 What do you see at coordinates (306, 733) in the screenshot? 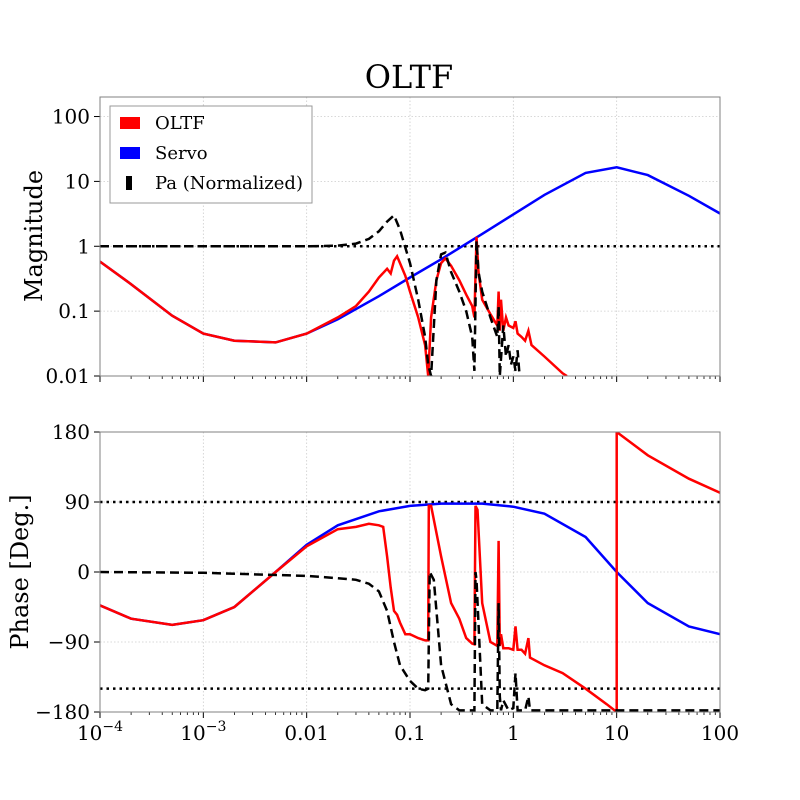
I see `x-tick-label: 0.01` at bounding box center [306, 733].